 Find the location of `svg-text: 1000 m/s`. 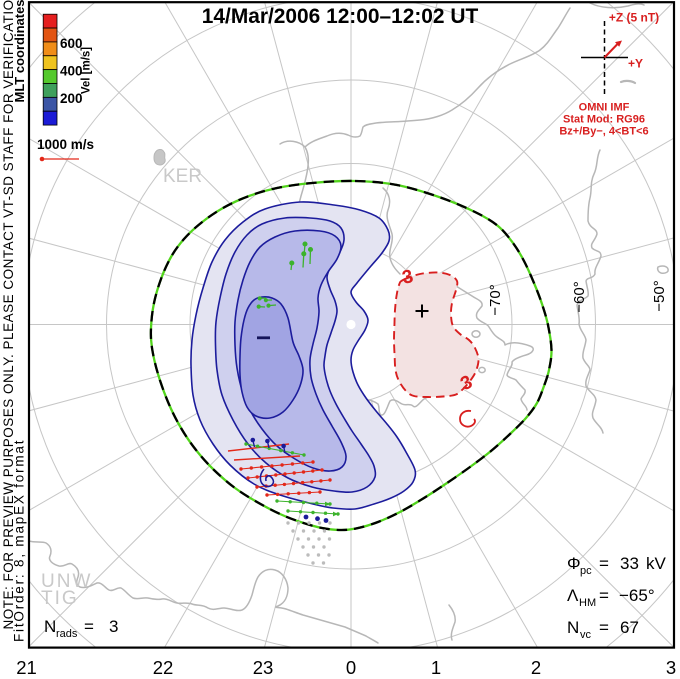

svg-text: 1000 m/s is located at coordinates (65, 144).